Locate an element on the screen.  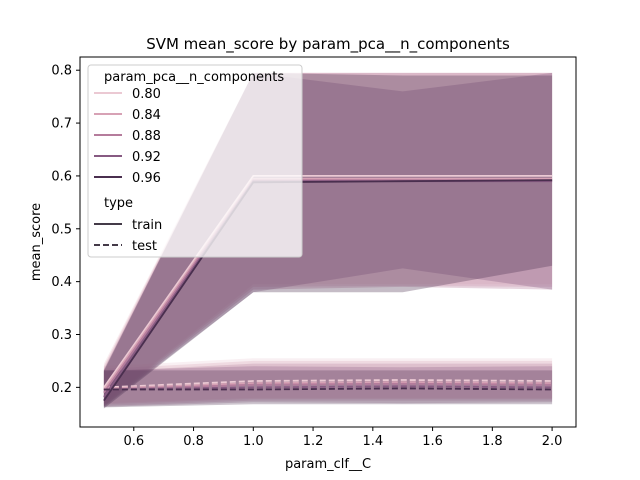
legend-entry-1: 0.84 is located at coordinates (146, 115).